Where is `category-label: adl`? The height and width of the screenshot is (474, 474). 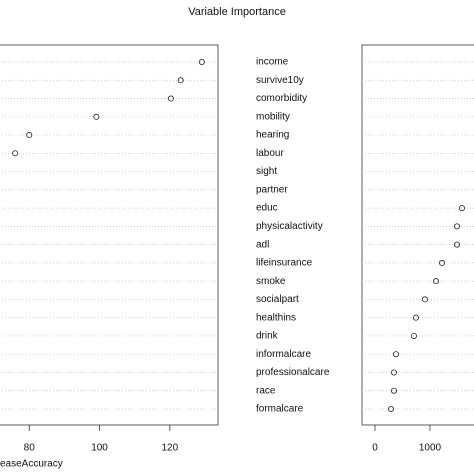 category-label: adl is located at coordinates (262, 244).